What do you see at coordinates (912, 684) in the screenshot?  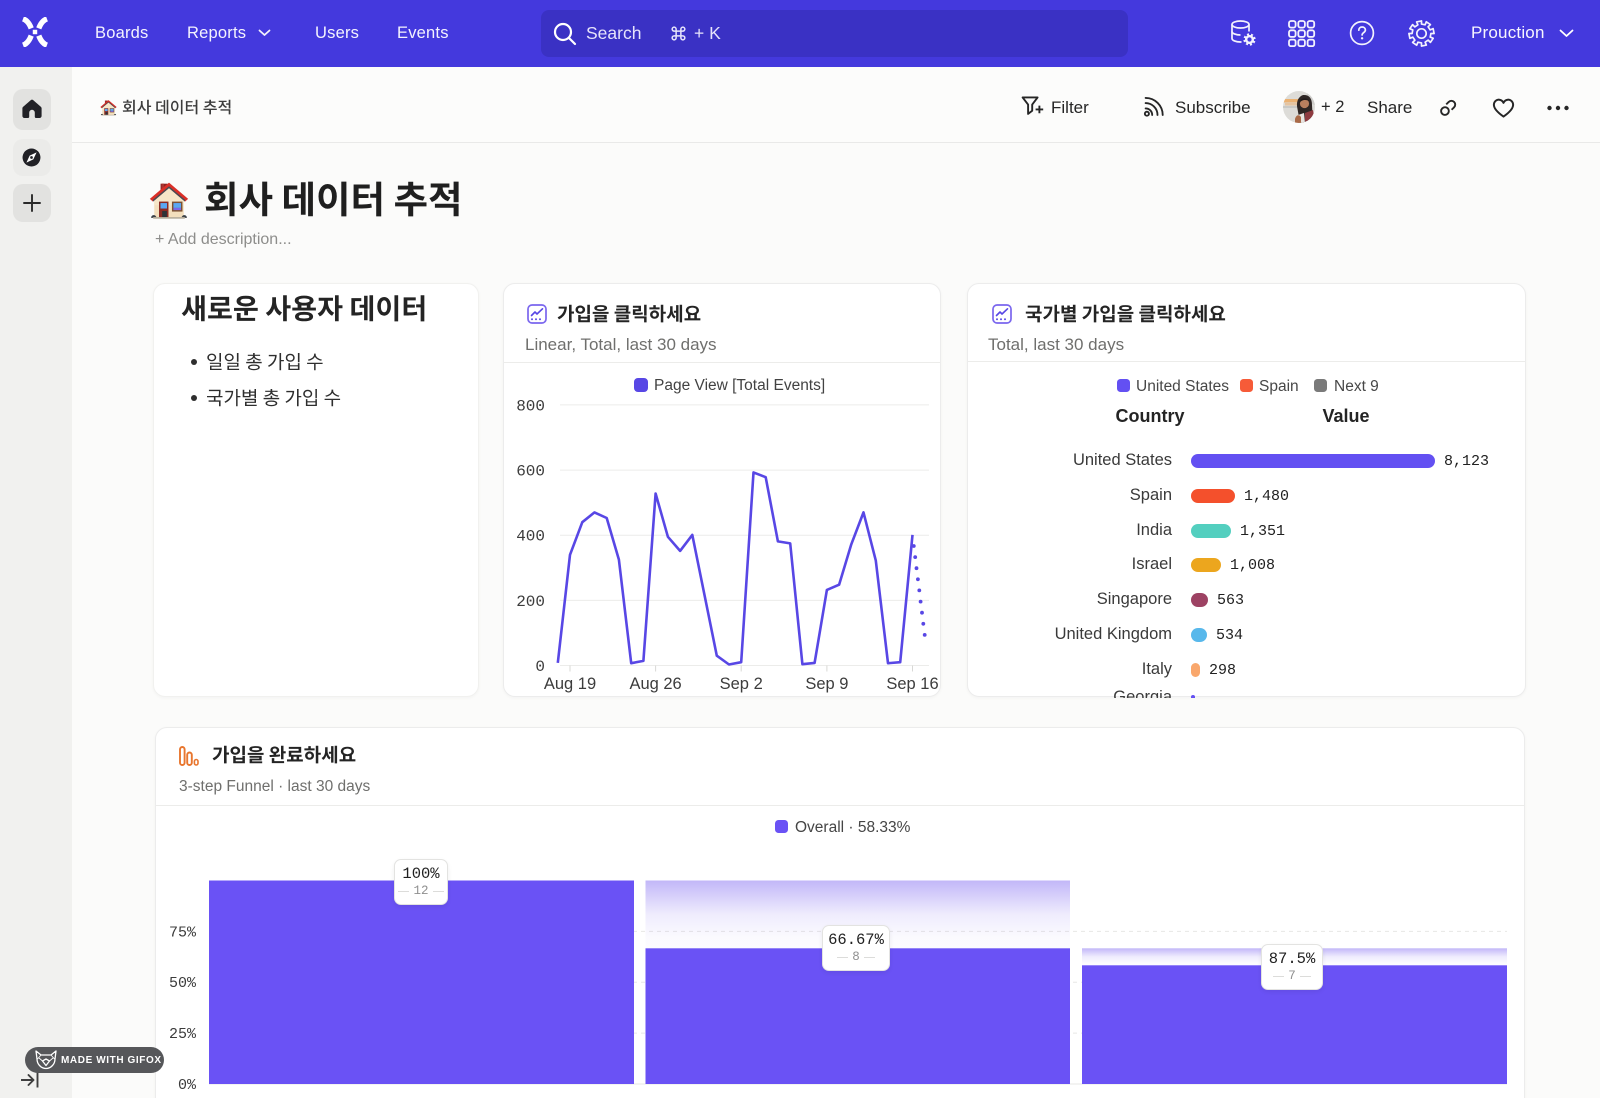 I see `svg-text: Sep 16` at bounding box center [912, 684].